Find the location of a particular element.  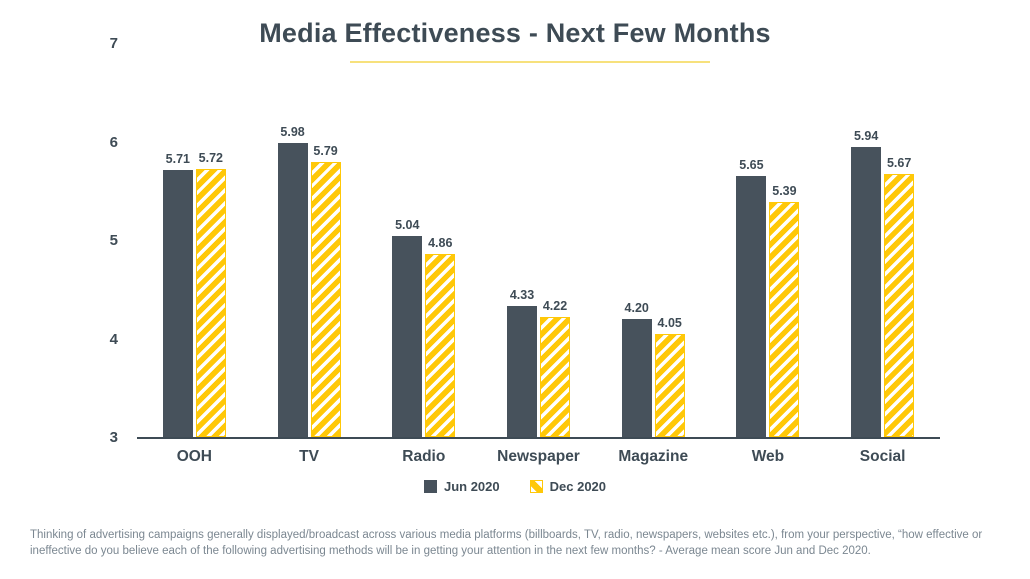

value-label-jun-2020-magazine: 4.20 is located at coordinates (636, 307).